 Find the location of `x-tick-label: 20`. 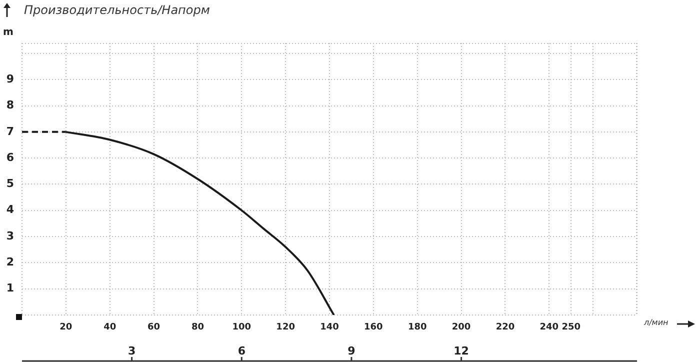

x-tick-label: 20 is located at coordinates (66, 327).